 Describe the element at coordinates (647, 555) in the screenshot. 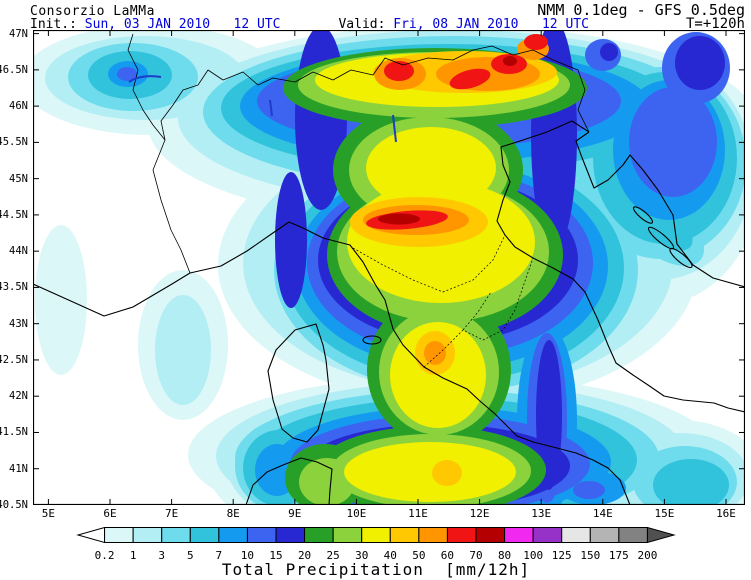

I see `legend-value: 200` at that location.